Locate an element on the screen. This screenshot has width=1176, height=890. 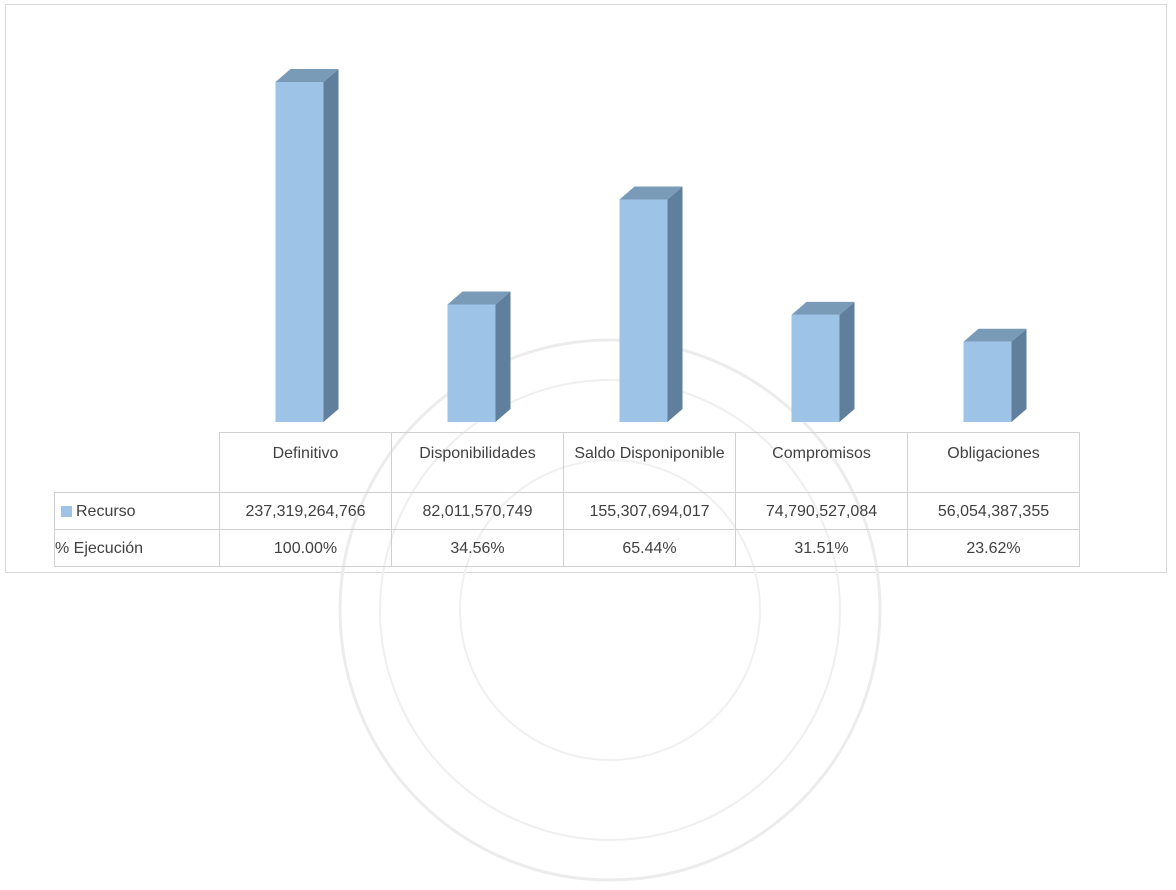
category-label: Compromisos is located at coordinates (821, 462).